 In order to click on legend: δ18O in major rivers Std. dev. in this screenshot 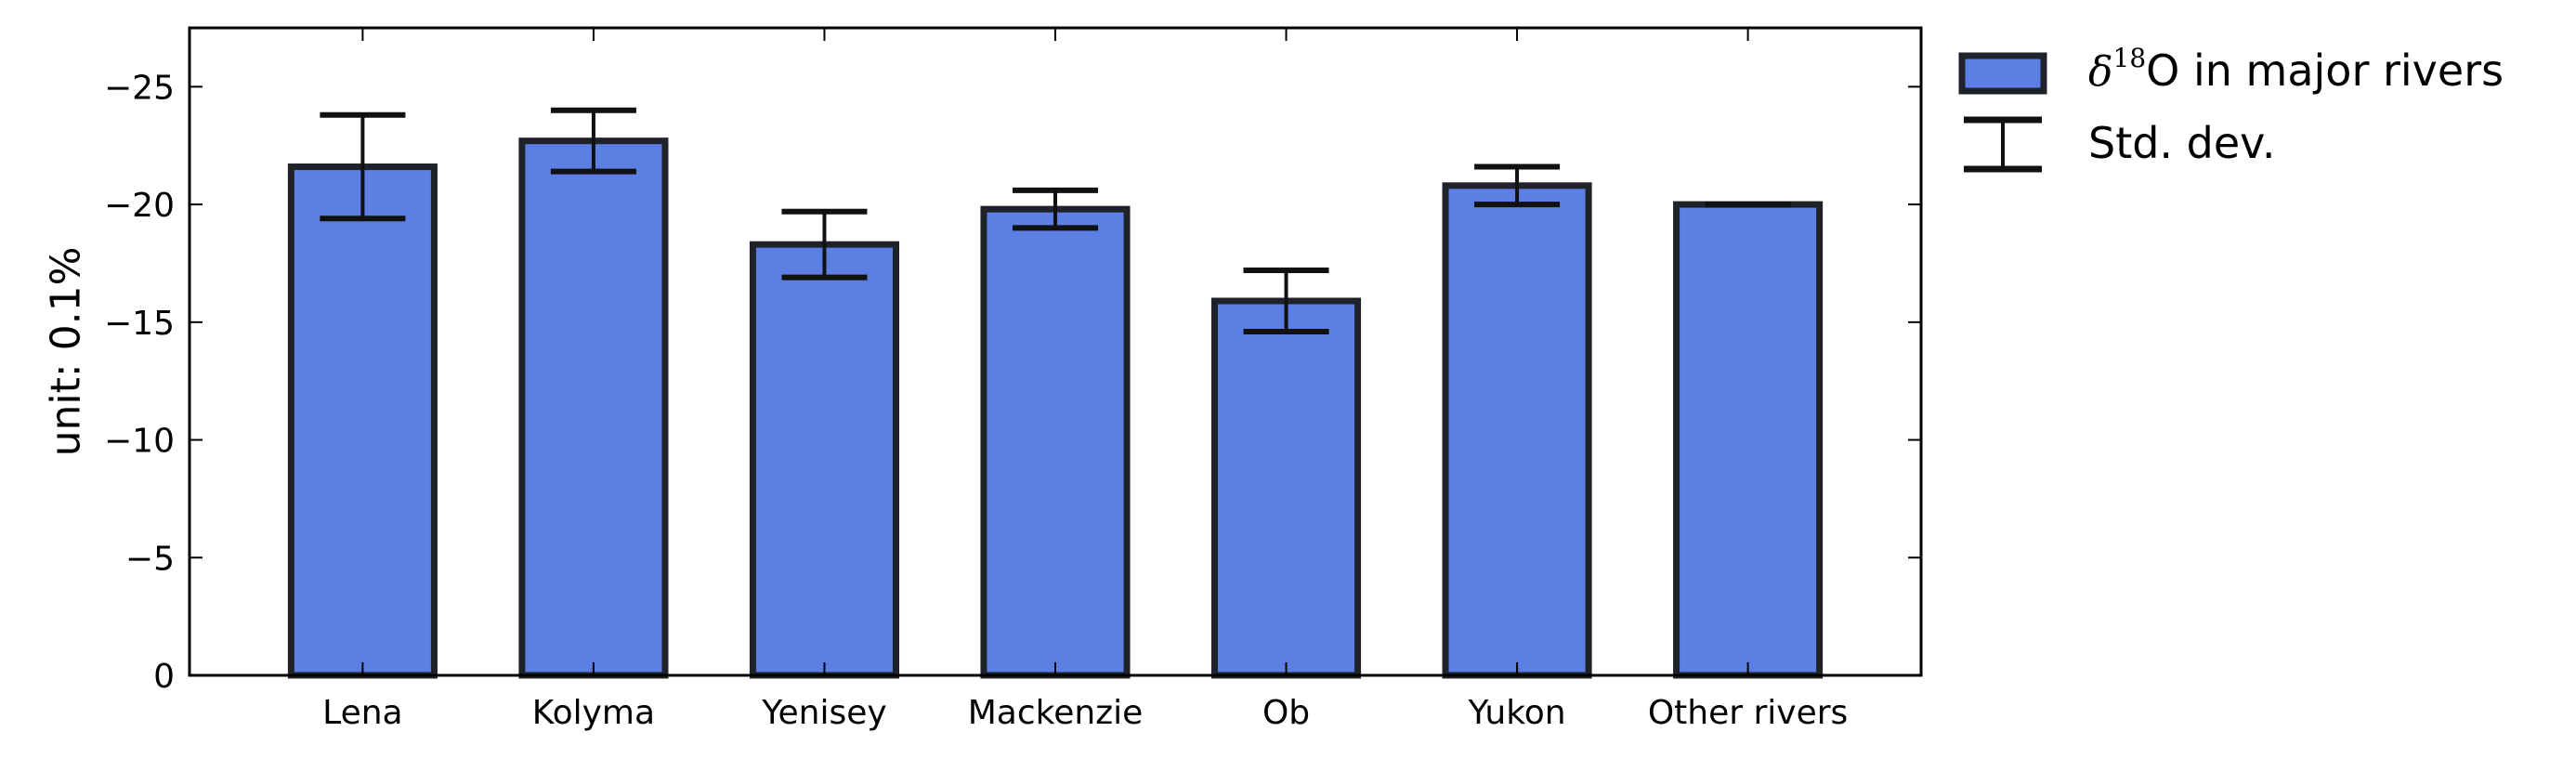, I will do `click(2231, 108)`.